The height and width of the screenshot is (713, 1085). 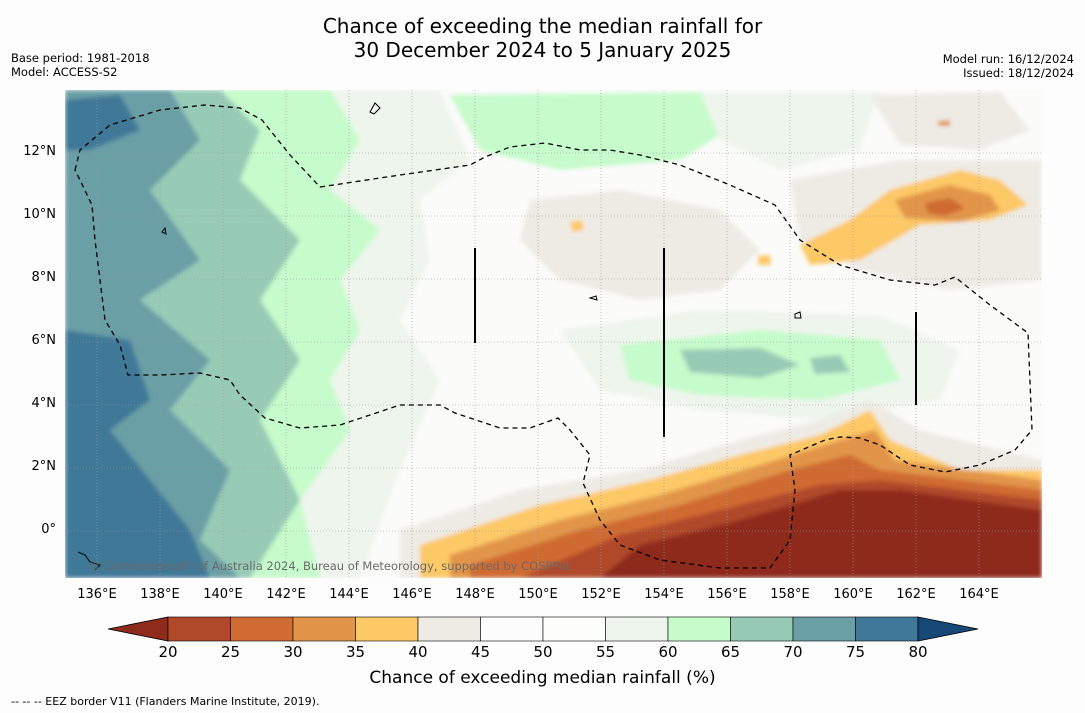 What do you see at coordinates (918, 652) in the screenshot?
I see `colorbar-tick-label: 80` at bounding box center [918, 652].